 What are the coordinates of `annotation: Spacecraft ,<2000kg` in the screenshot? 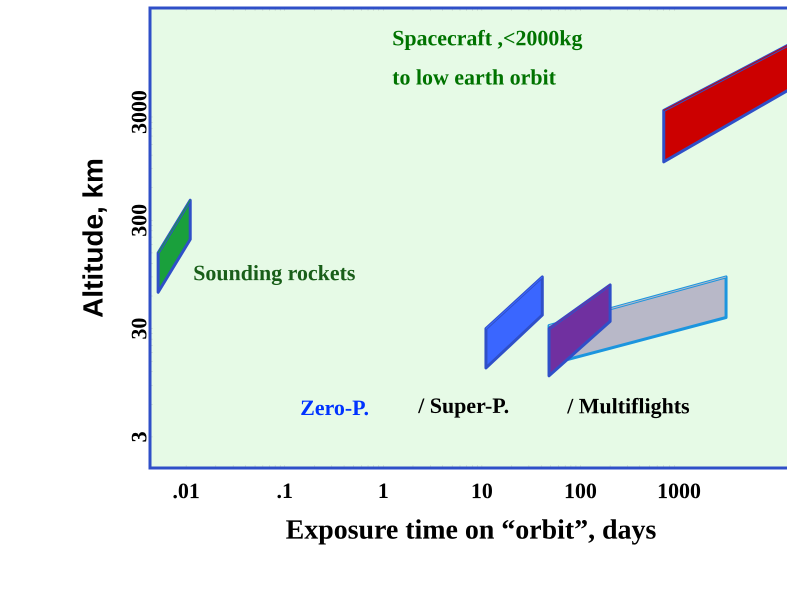 It's located at (487, 40).